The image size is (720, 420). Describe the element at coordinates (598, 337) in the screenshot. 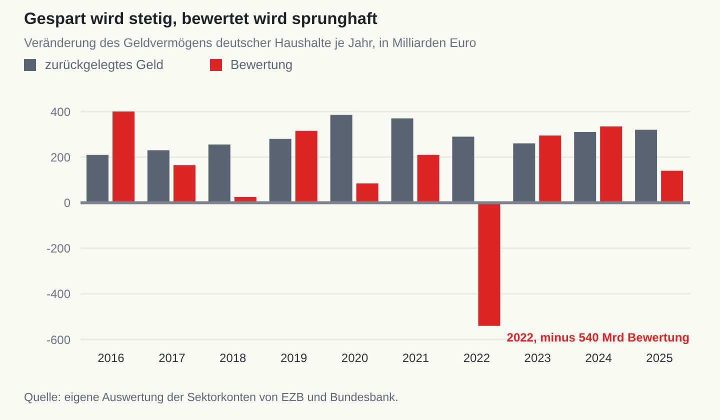

I see `annotation: 2022, minus 540 Mrd Bewertung` at that location.